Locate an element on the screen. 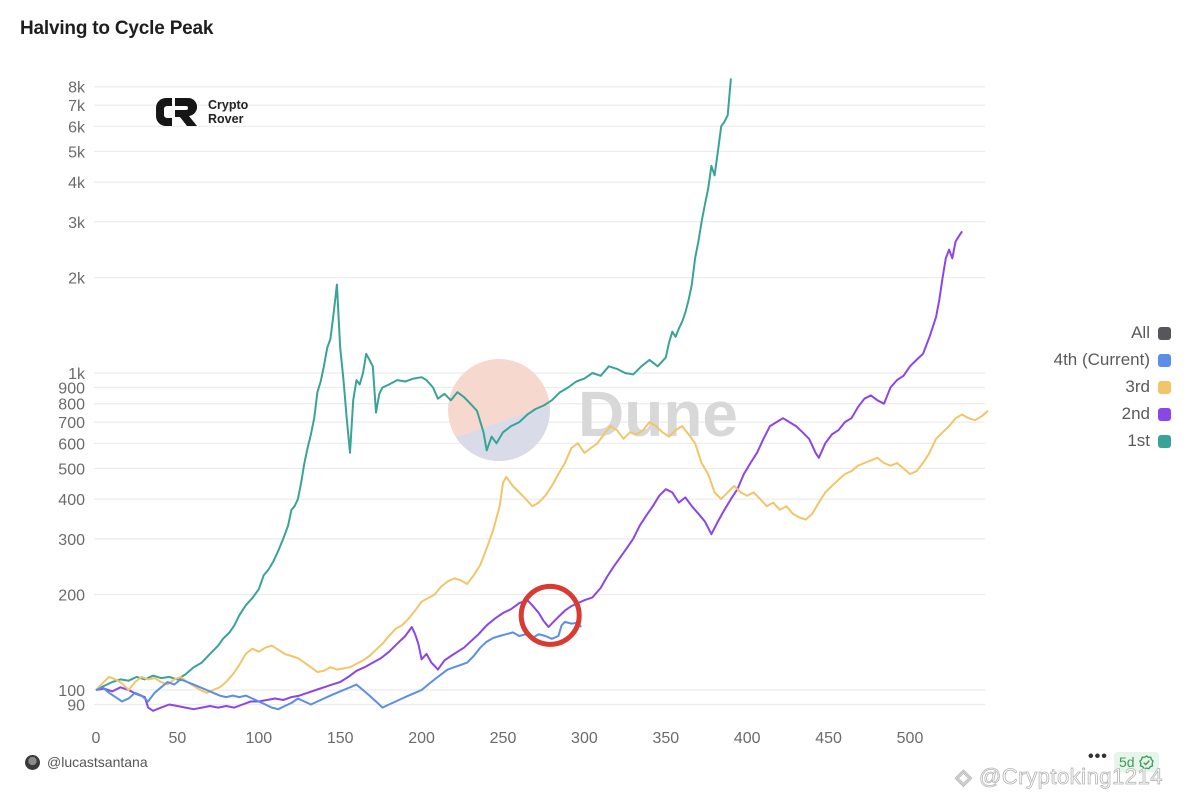 This screenshot has width=1199, height=798. legend-item-4th-current: 4th (Current) is located at coordinates (1112, 360).